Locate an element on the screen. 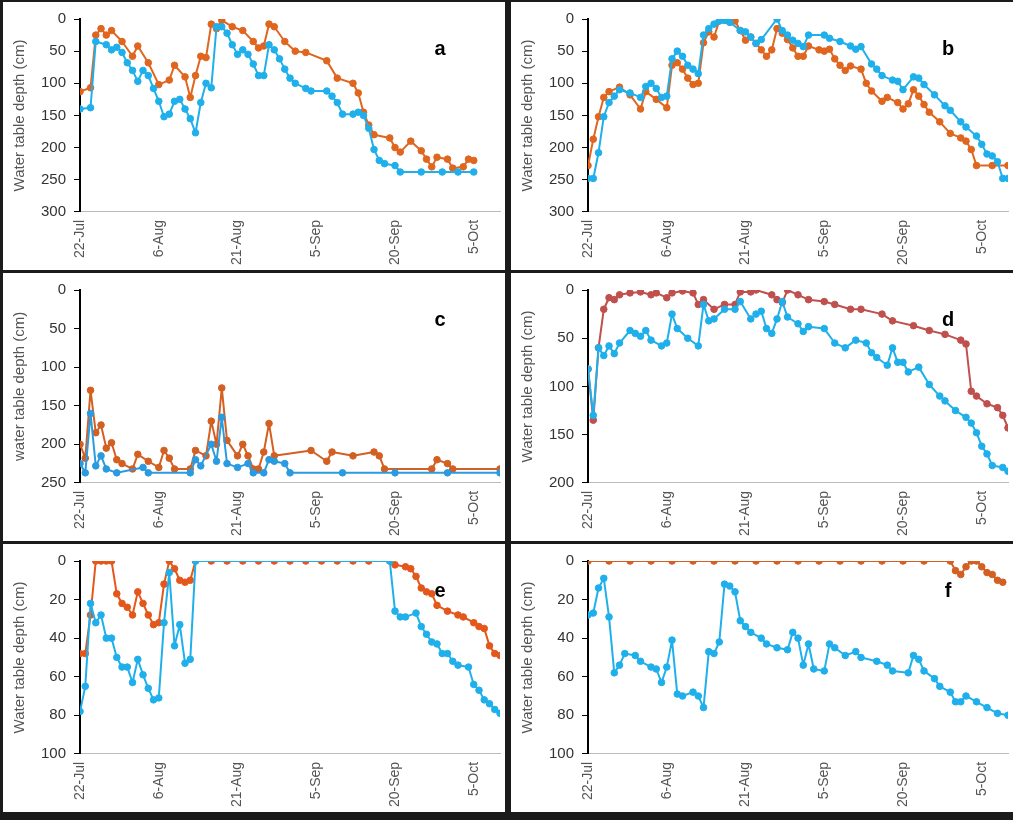 The image size is (1013, 820). text: e is located at coordinates (440, 589).